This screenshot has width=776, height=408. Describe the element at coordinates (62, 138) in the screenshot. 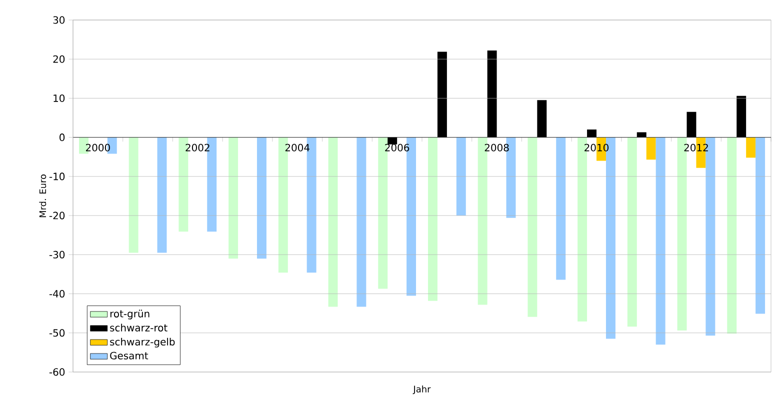

I see `y-tick-label: 0` at that location.